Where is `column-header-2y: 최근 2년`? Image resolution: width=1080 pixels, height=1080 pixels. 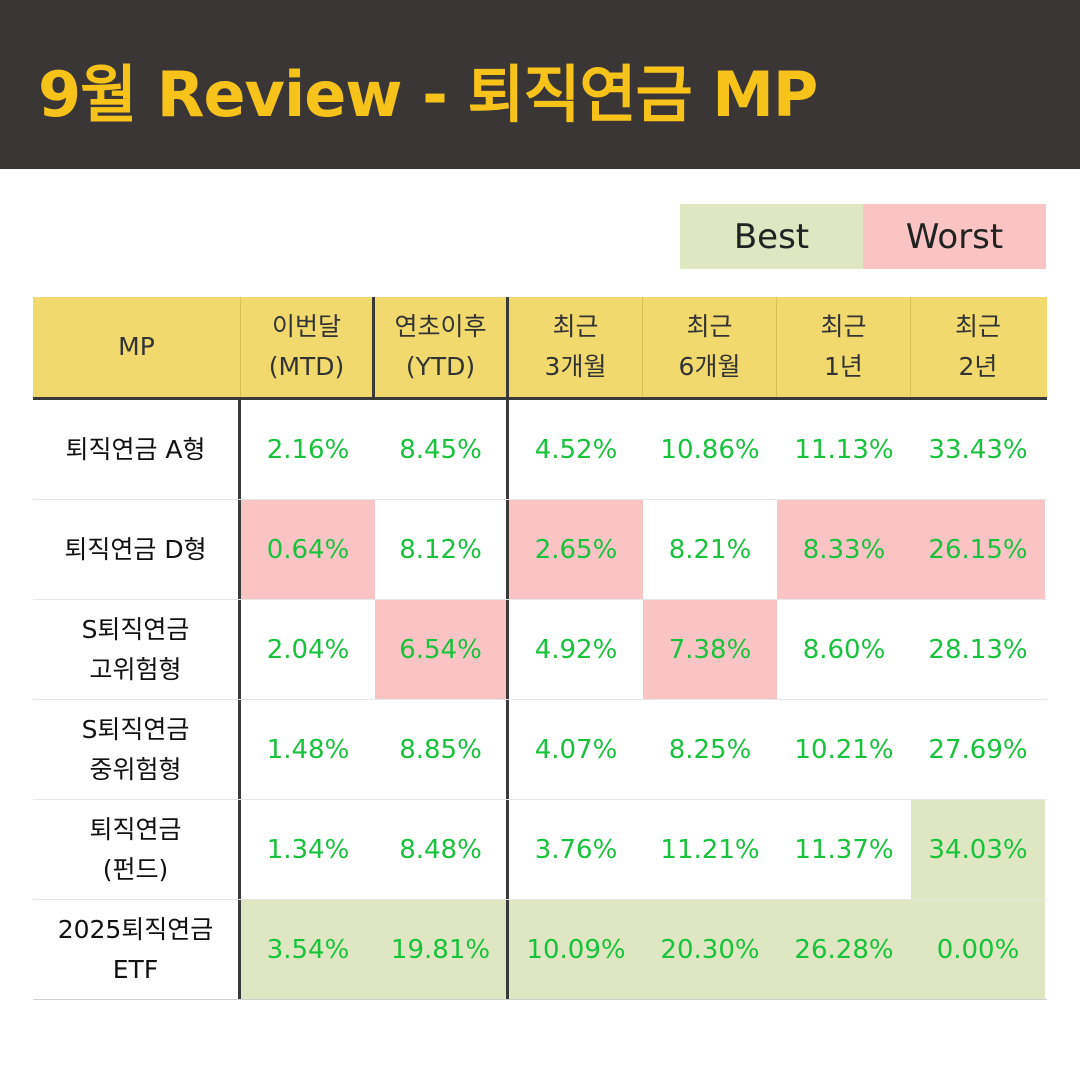
column-header-2y: 최근 2년 is located at coordinates (977, 346).